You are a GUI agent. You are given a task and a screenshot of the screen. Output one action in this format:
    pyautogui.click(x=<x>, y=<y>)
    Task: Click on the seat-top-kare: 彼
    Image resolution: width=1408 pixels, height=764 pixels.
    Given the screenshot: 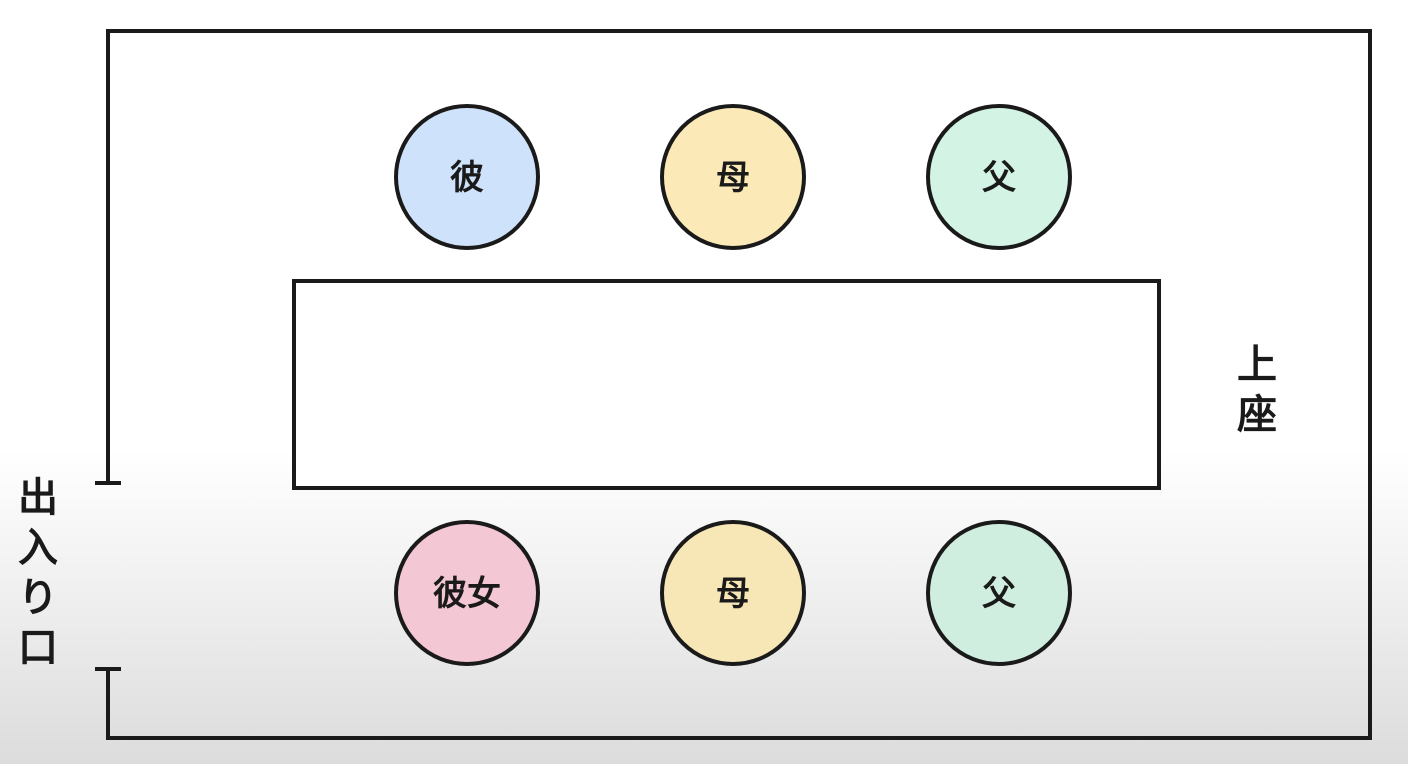 What is the action you would take?
    pyautogui.click(x=467, y=177)
    